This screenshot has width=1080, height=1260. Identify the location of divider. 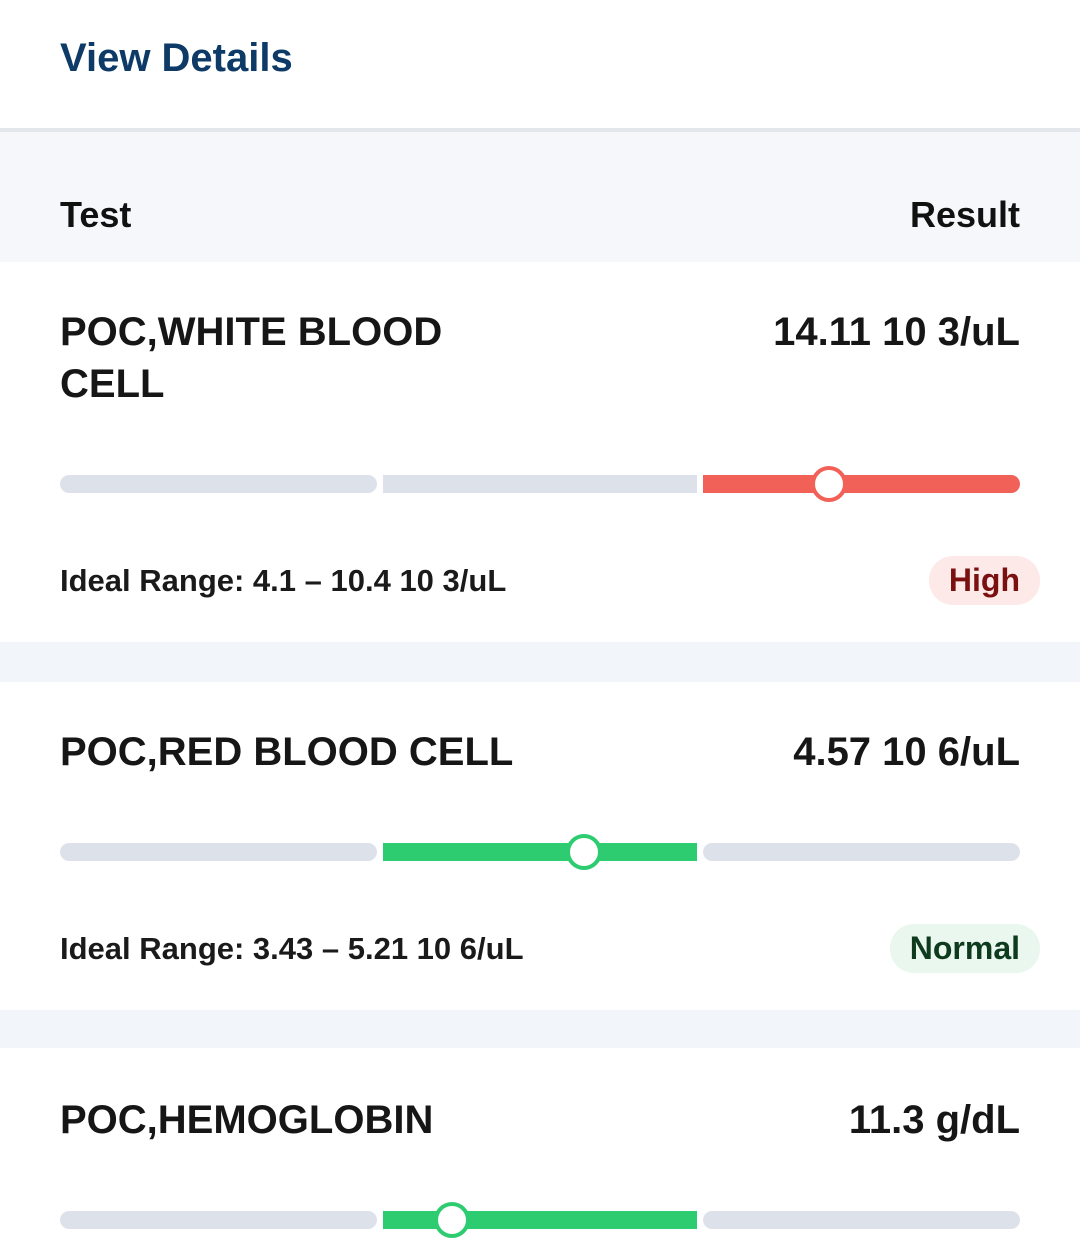
(540, 129).